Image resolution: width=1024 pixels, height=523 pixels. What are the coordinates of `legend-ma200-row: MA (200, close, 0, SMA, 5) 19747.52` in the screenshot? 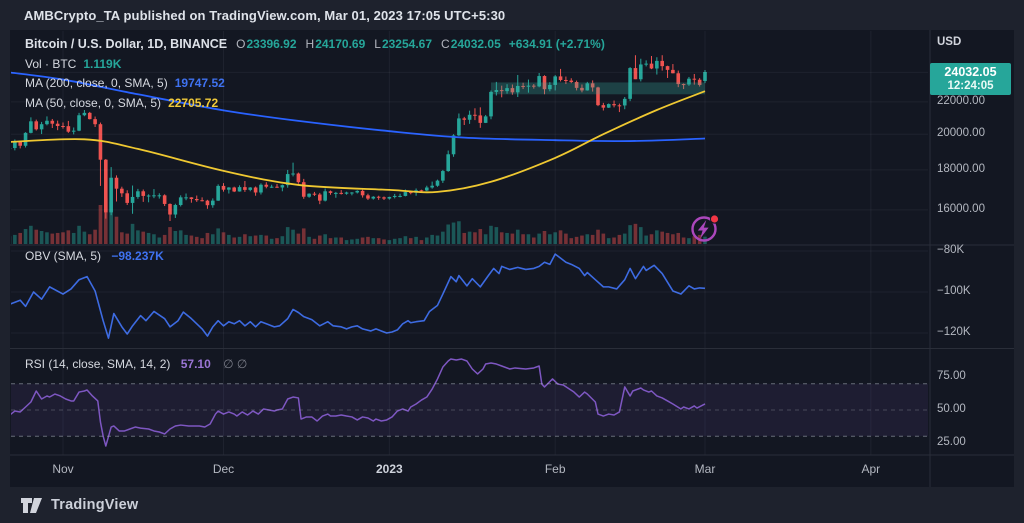 It's located at (315, 83).